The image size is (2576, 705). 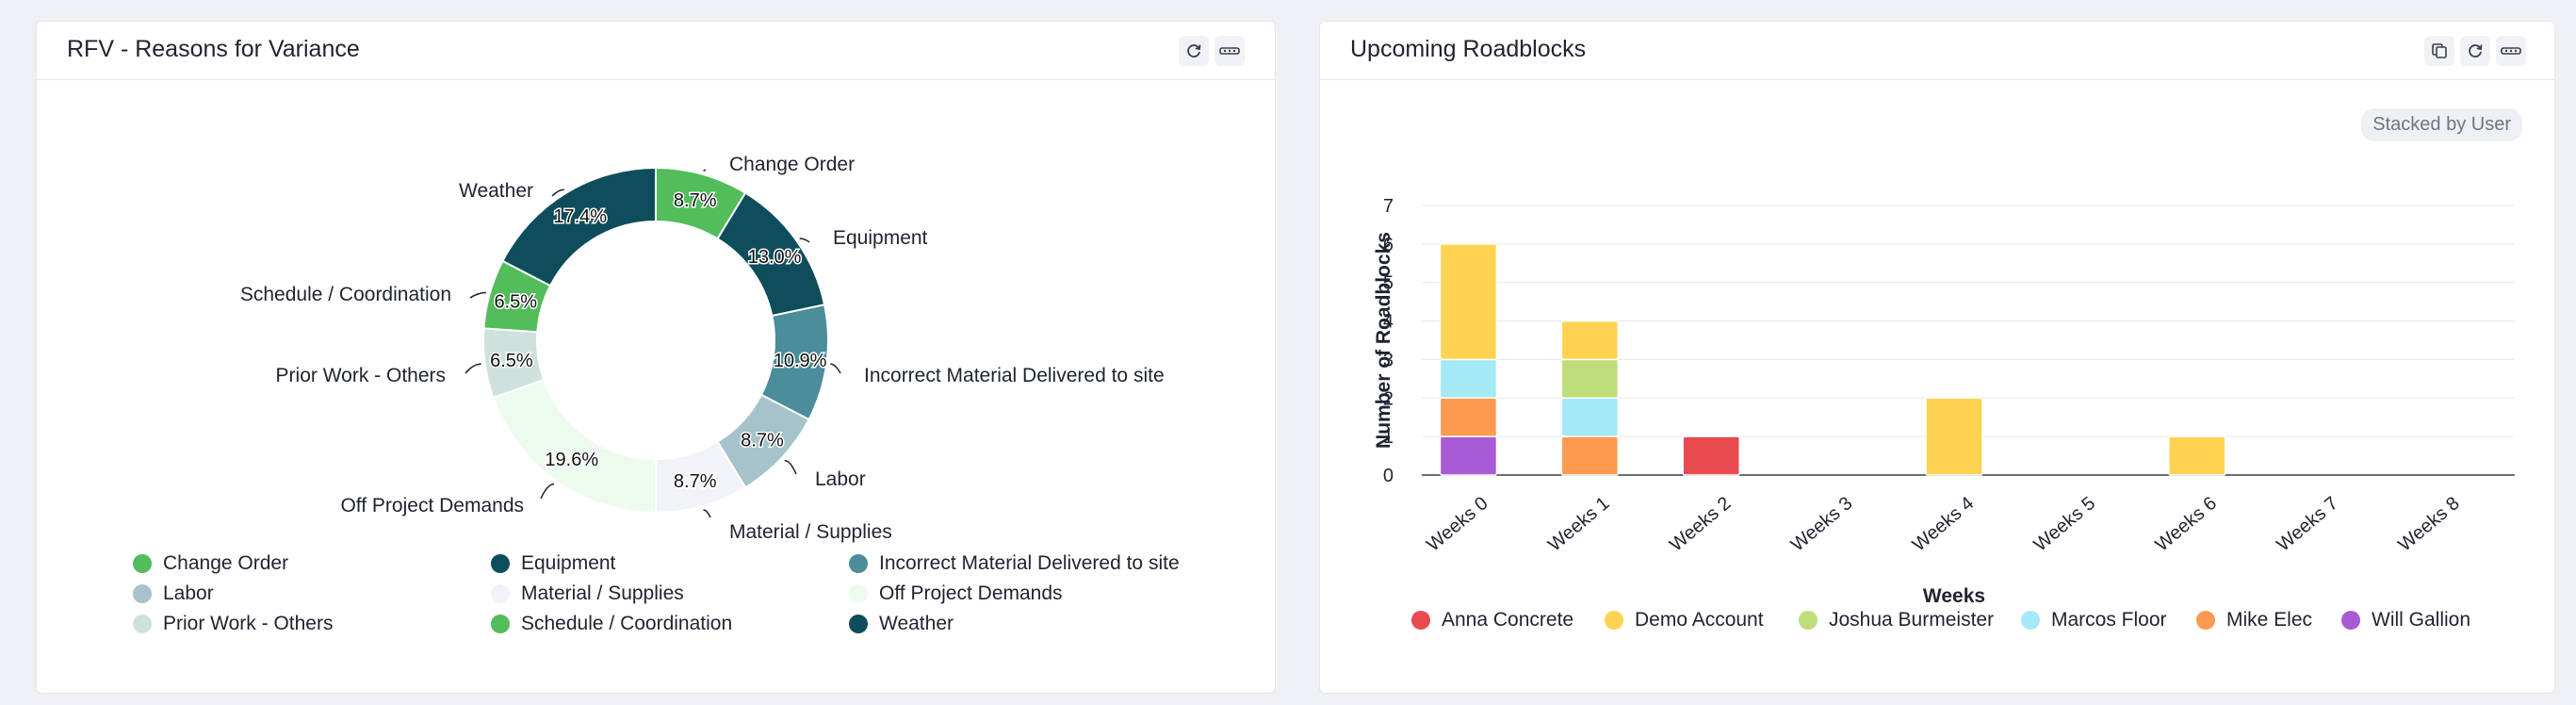 I want to click on legend-label: Prior Work - Others, so click(x=248, y=623).